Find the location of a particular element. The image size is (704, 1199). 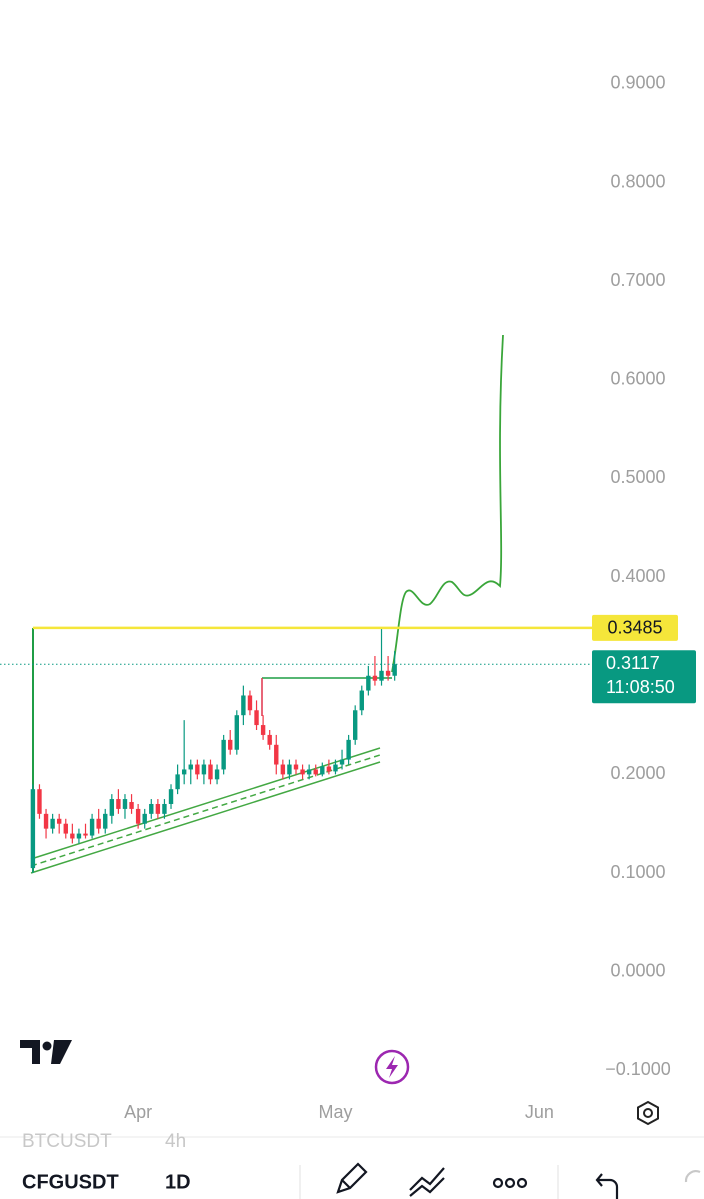

redo-button is located at coordinates (692, 1176).